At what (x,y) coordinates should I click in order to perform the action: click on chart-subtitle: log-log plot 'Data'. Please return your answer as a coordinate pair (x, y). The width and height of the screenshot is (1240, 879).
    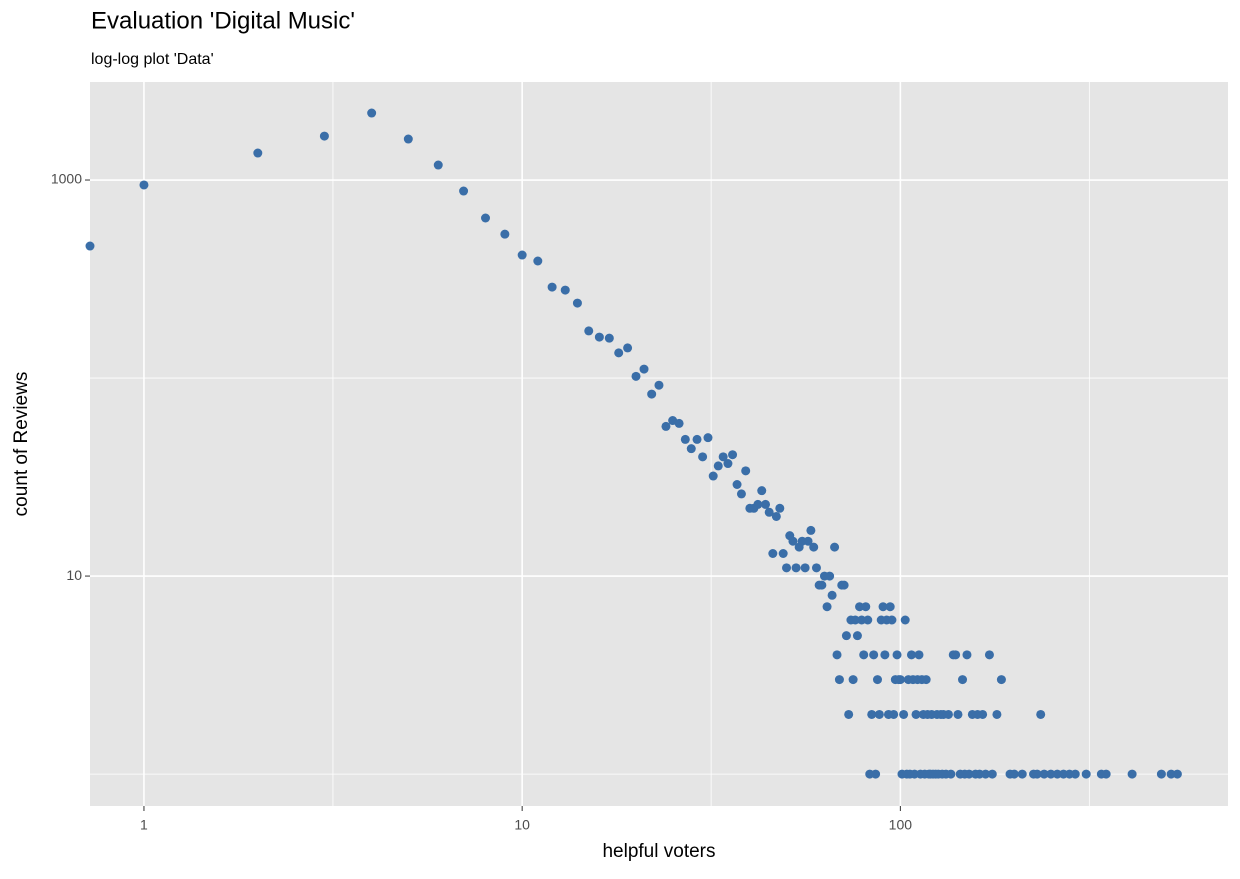
    Looking at the image, I should click on (152, 59).